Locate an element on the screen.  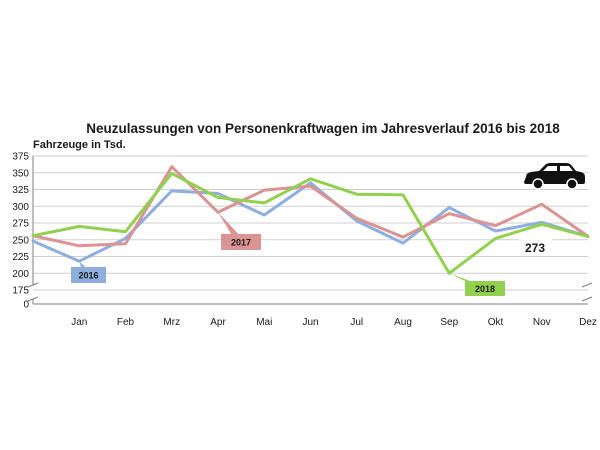
y-tick-0: 0 is located at coordinates (26, 305).